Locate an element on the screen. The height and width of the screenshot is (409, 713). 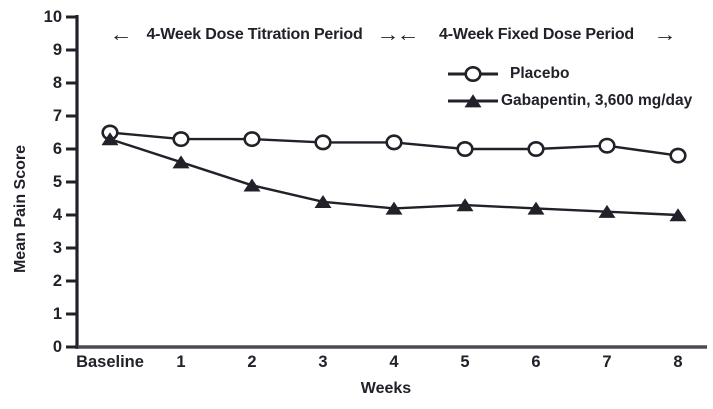
y-tick-label: 6 is located at coordinates (57, 149).